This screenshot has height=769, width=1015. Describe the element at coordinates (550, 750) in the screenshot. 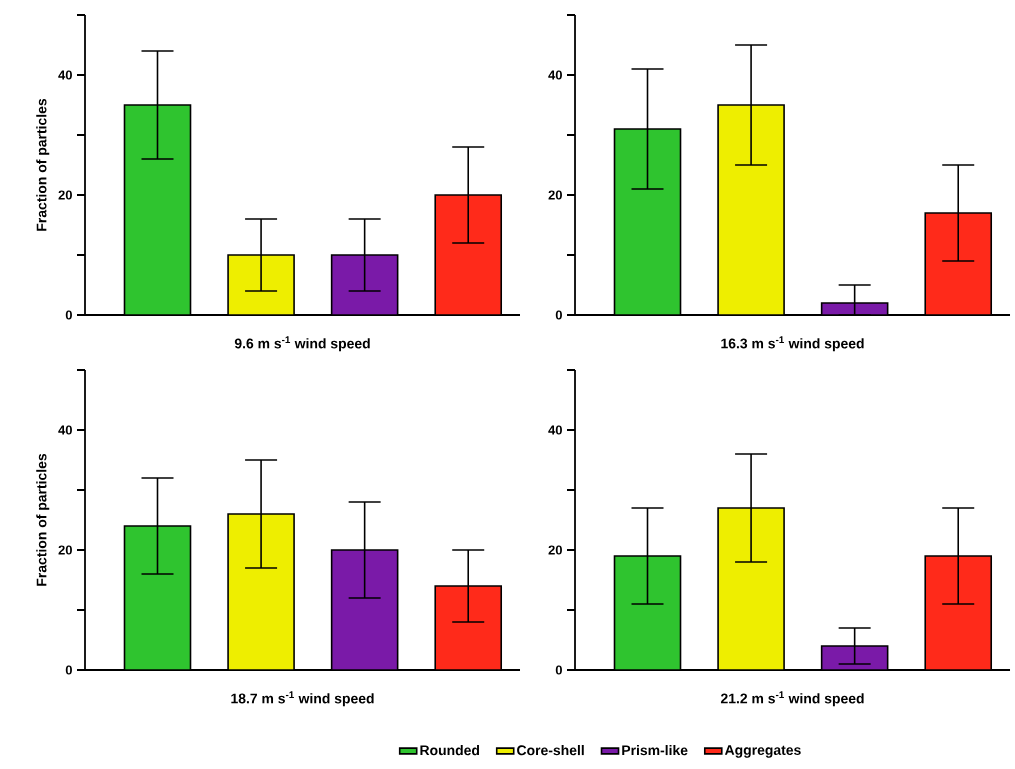

I see `legend-label: Core-shell` at that location.